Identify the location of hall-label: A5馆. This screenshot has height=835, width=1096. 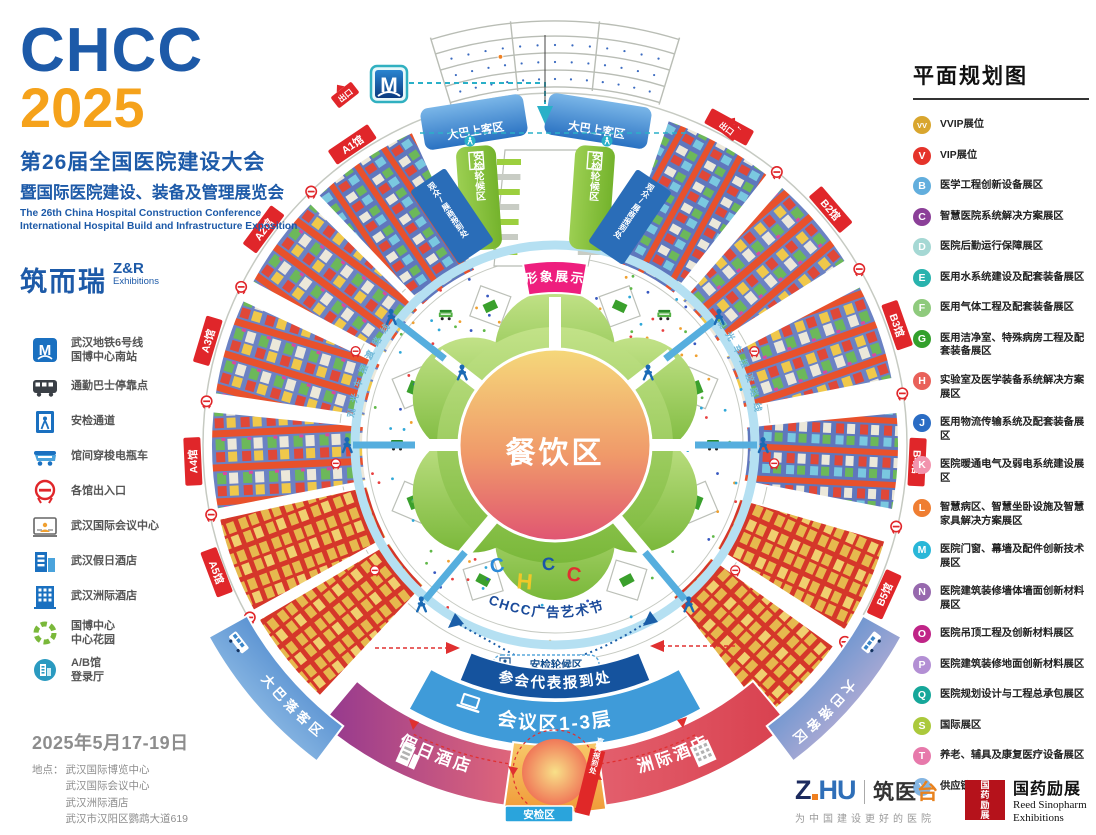
(216, 572).